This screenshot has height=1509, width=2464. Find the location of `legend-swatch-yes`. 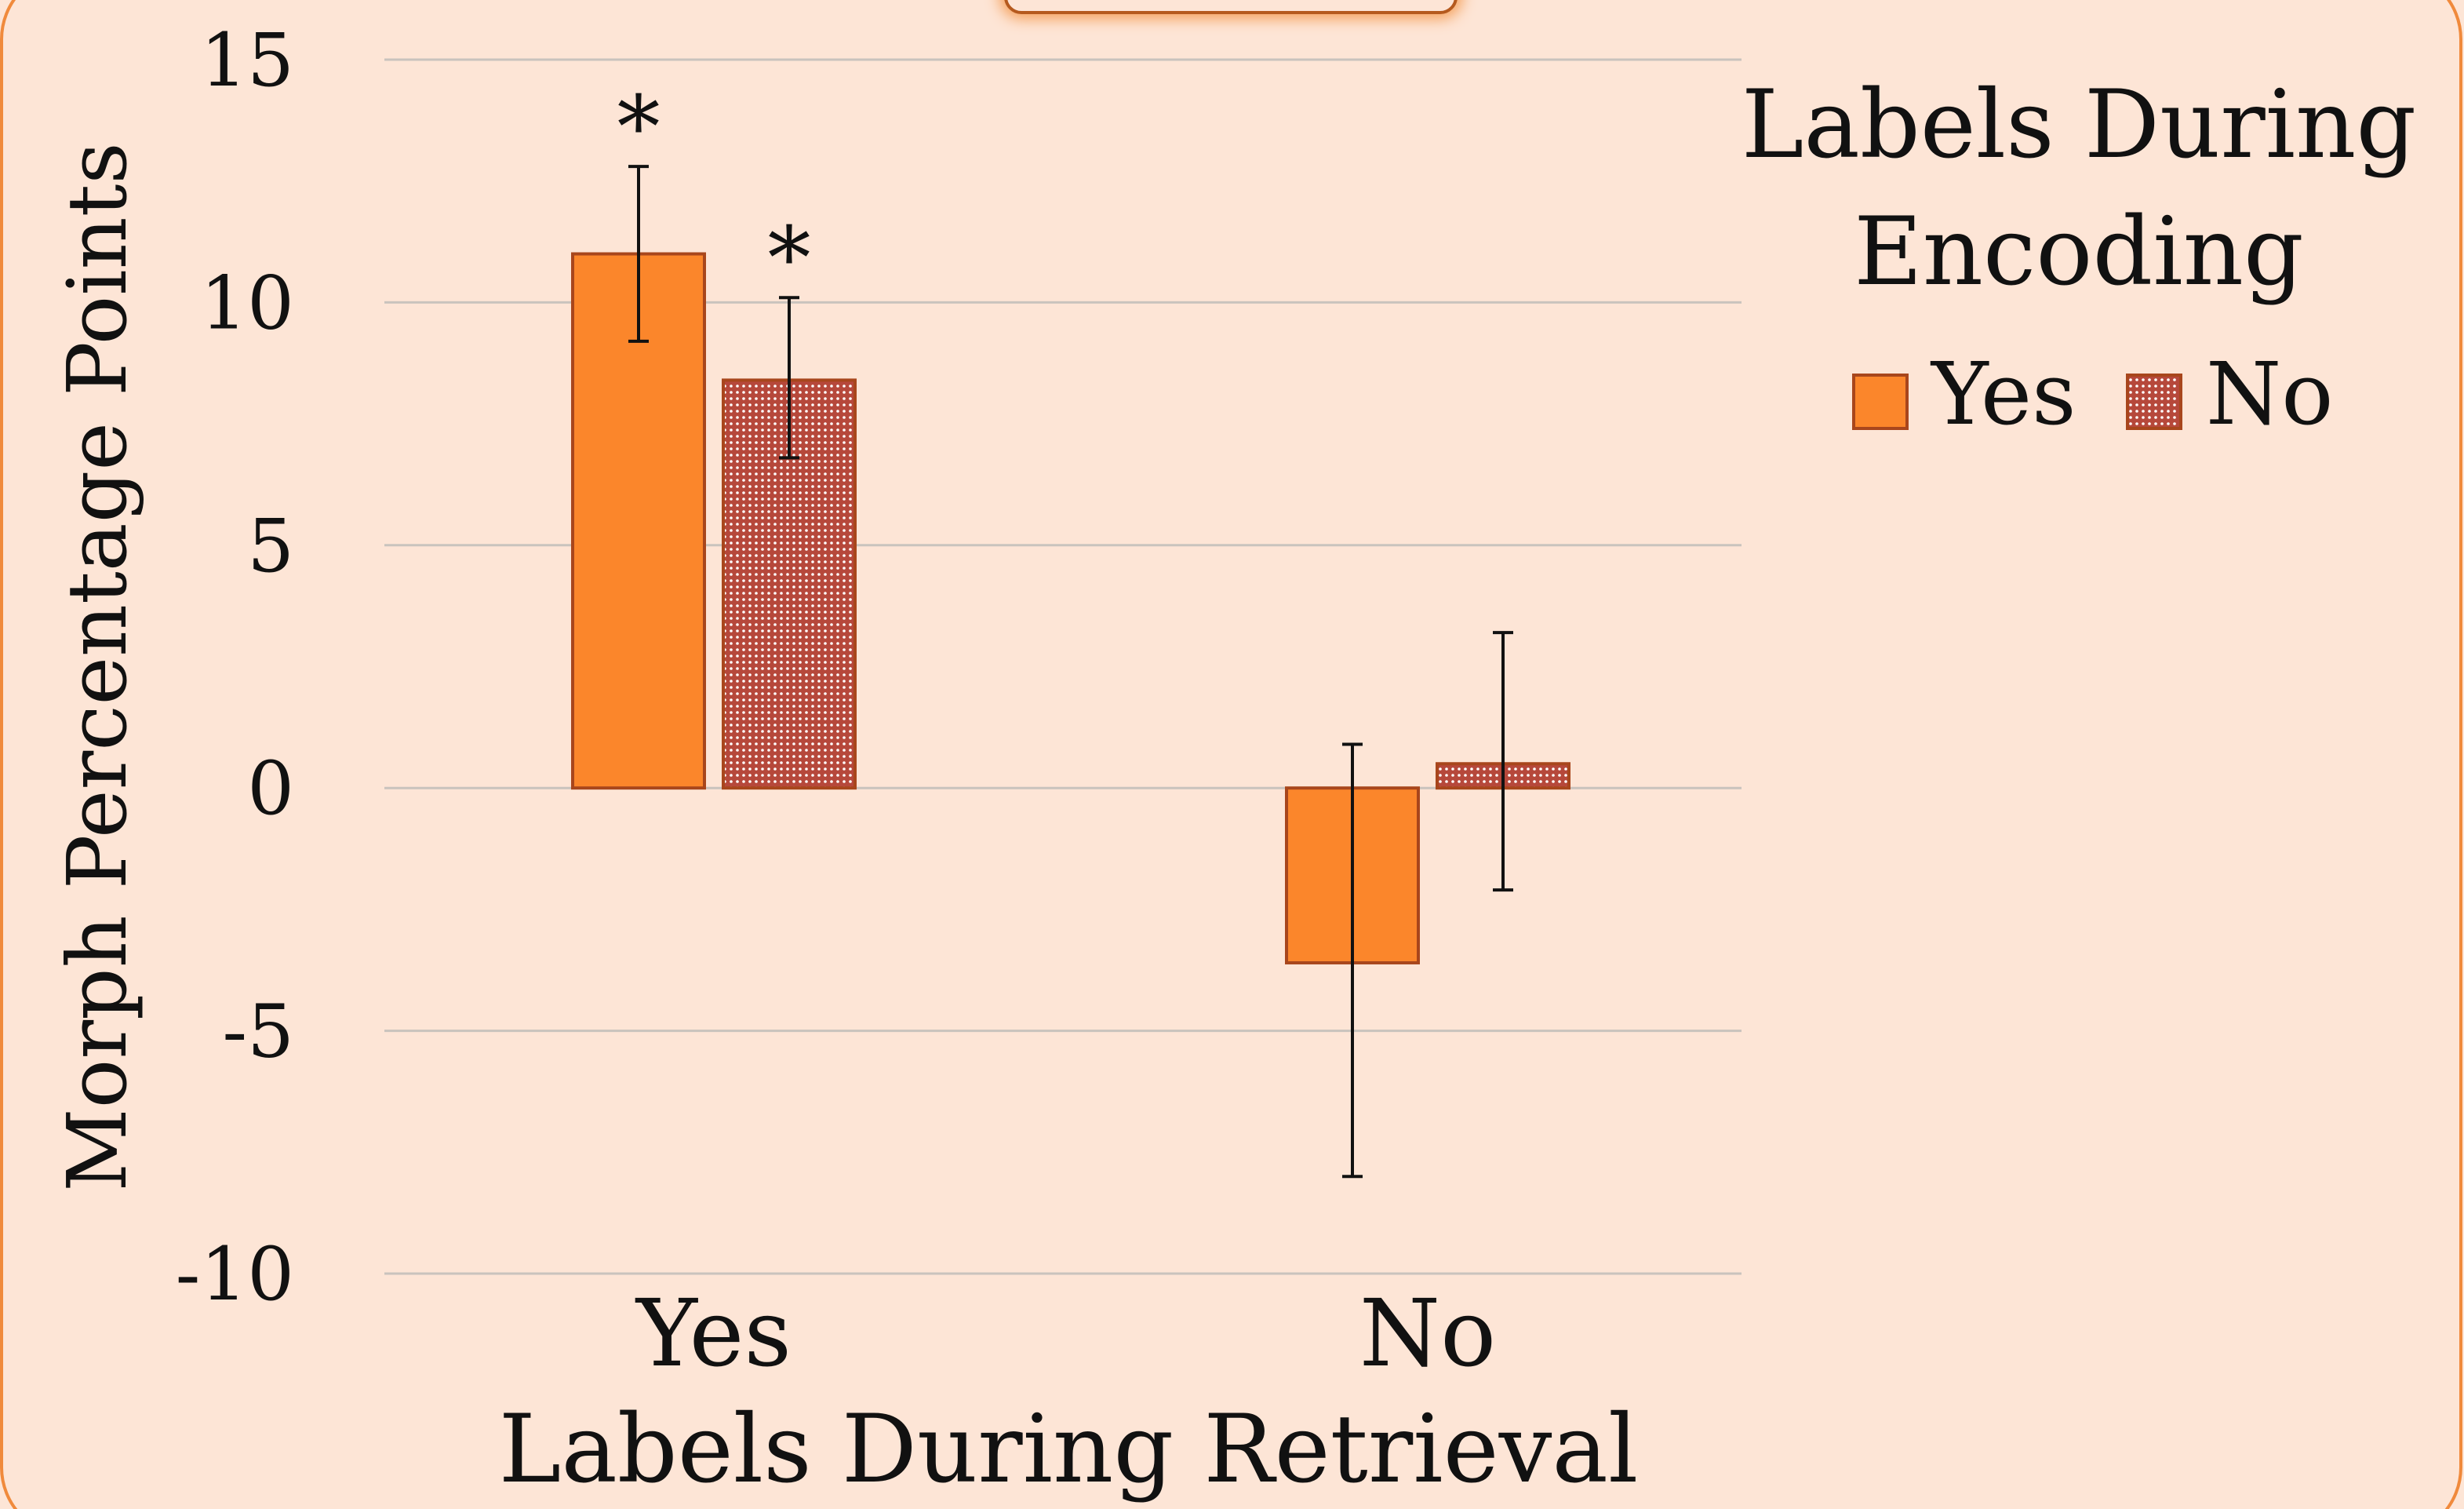

legend-swatch-yes is located at coordinates (1881, 402).